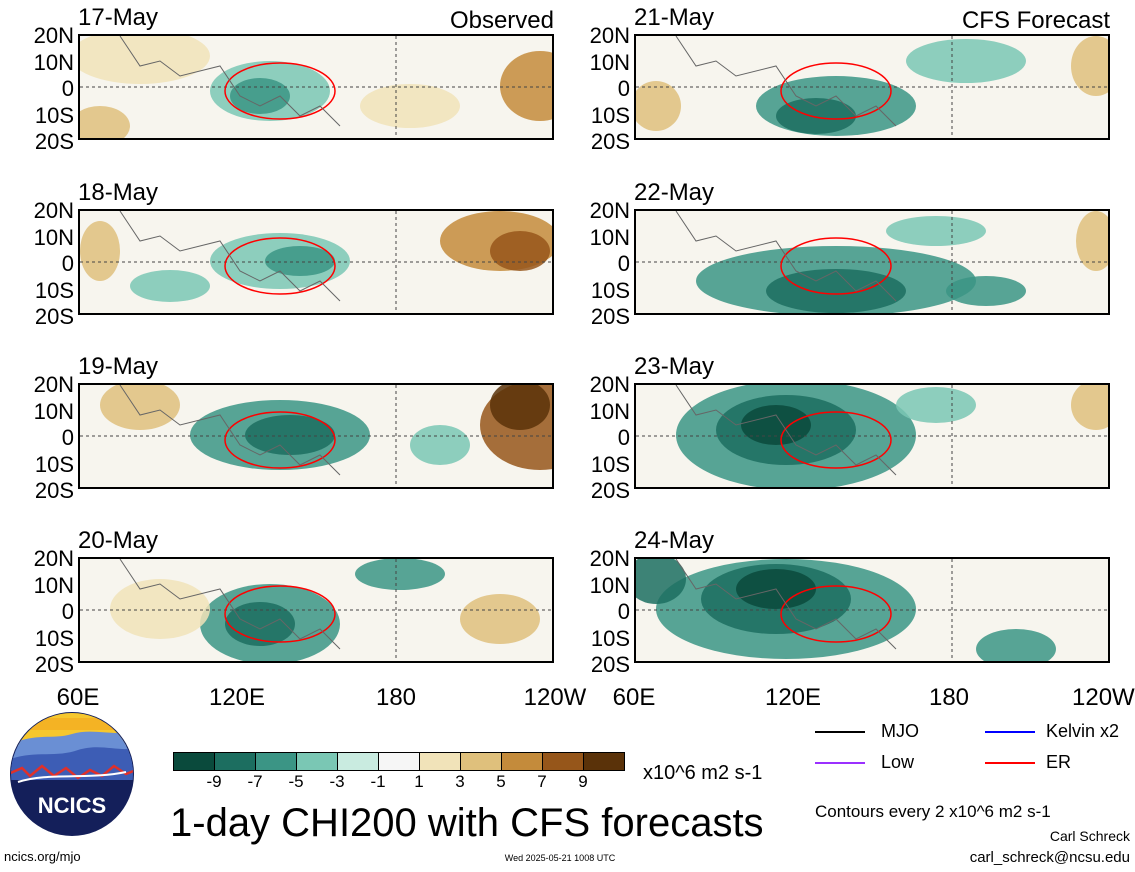  Describe the element at coordinates (583, 781) in the screenshot. I see `colorbar-level-label: 9` at that location.